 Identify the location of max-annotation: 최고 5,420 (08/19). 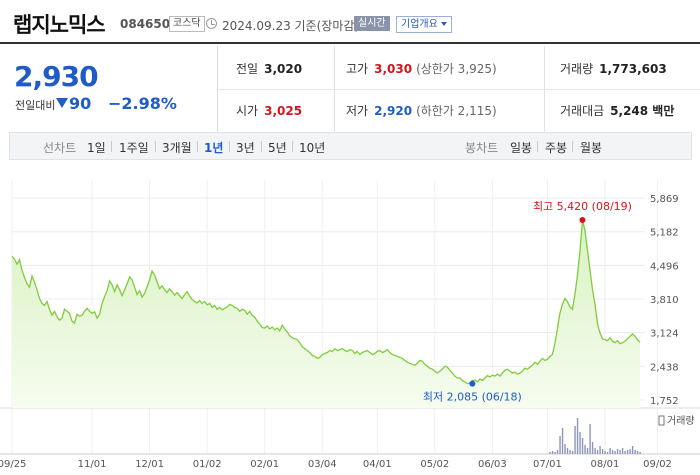
(582, 206).